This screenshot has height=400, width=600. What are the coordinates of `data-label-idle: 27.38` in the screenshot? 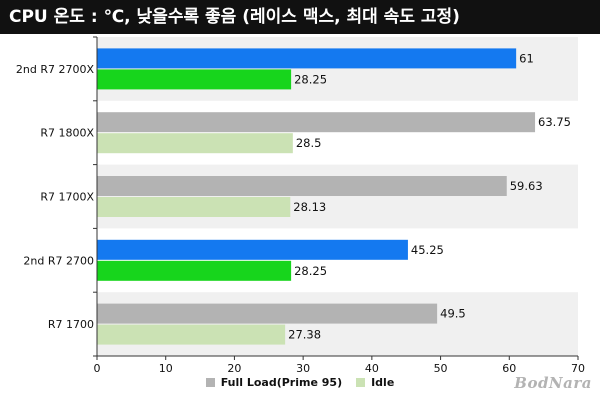 It's located at (304, 335).